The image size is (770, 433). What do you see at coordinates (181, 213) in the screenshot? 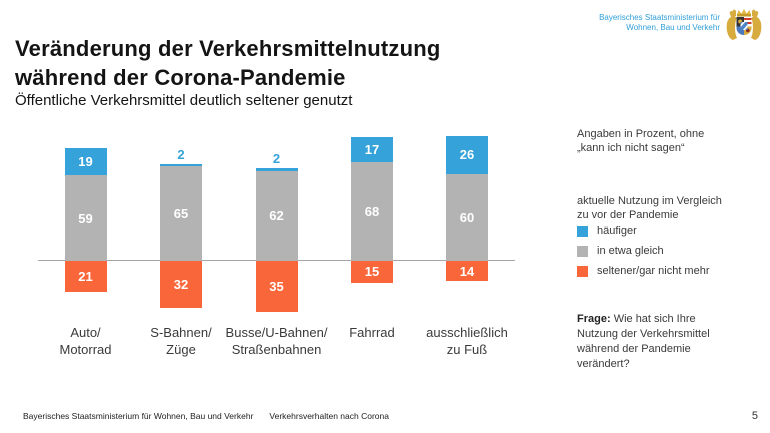
I see `bar-segment-gleich: 65` at bounding box center [181, 213].